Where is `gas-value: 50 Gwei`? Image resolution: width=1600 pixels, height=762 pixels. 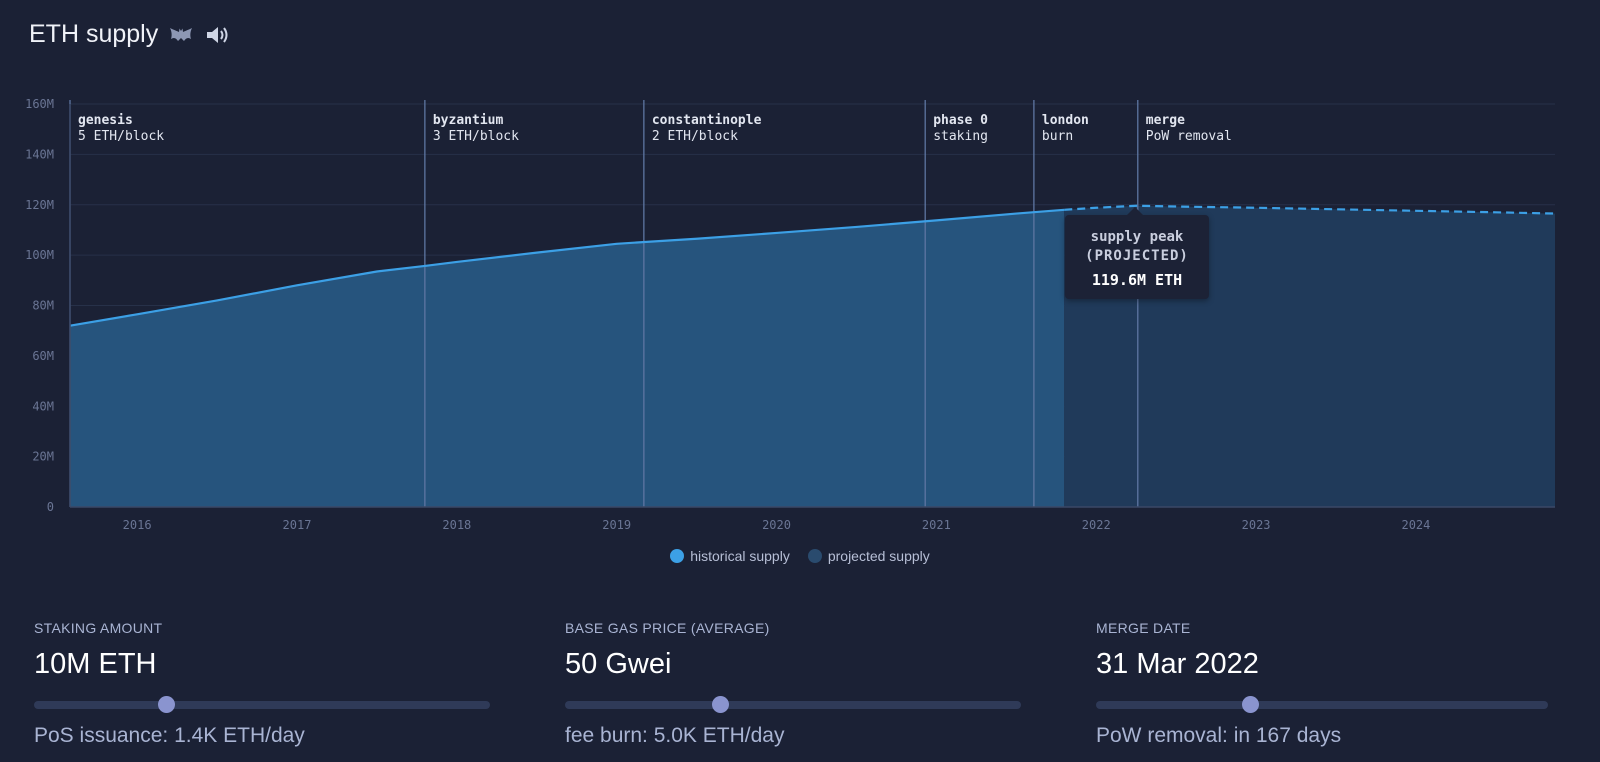
gas-value: 50 Gwei is located at coordinates (618, 664).